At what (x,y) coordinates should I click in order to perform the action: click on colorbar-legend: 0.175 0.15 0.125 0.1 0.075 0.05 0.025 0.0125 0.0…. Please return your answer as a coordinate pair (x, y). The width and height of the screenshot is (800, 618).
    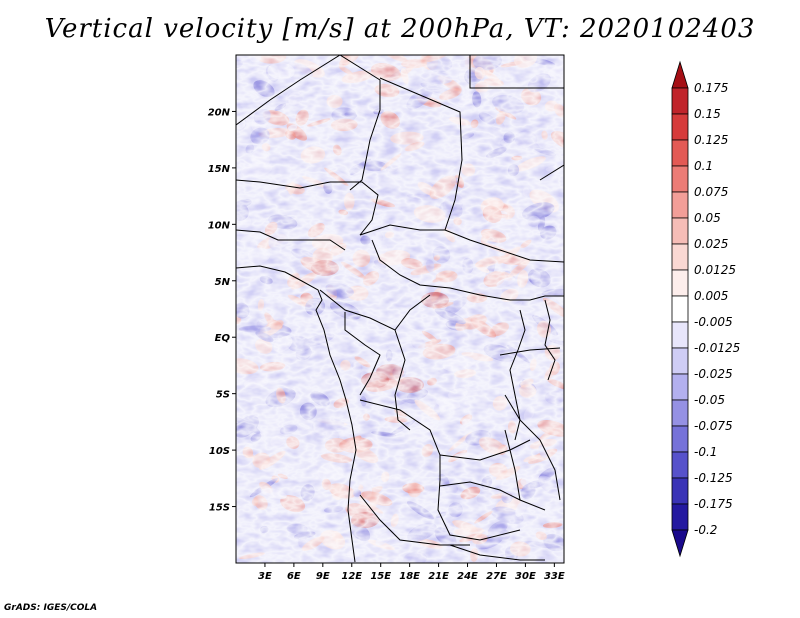
    Looking at the image, I should click on (705, 309).